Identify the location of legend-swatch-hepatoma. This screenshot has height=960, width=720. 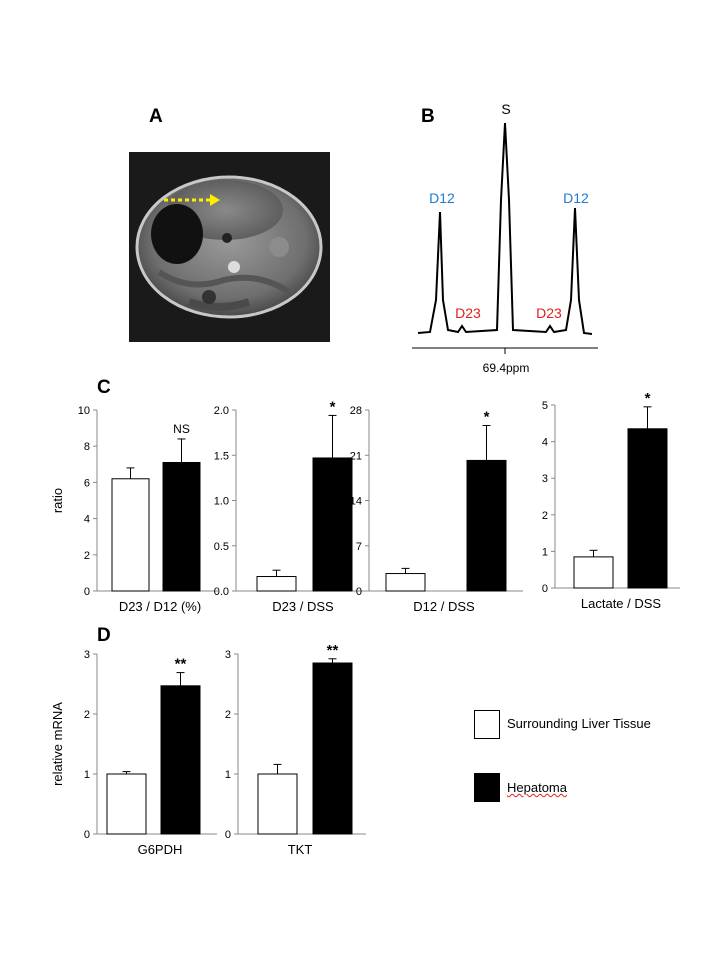
(487, 787).